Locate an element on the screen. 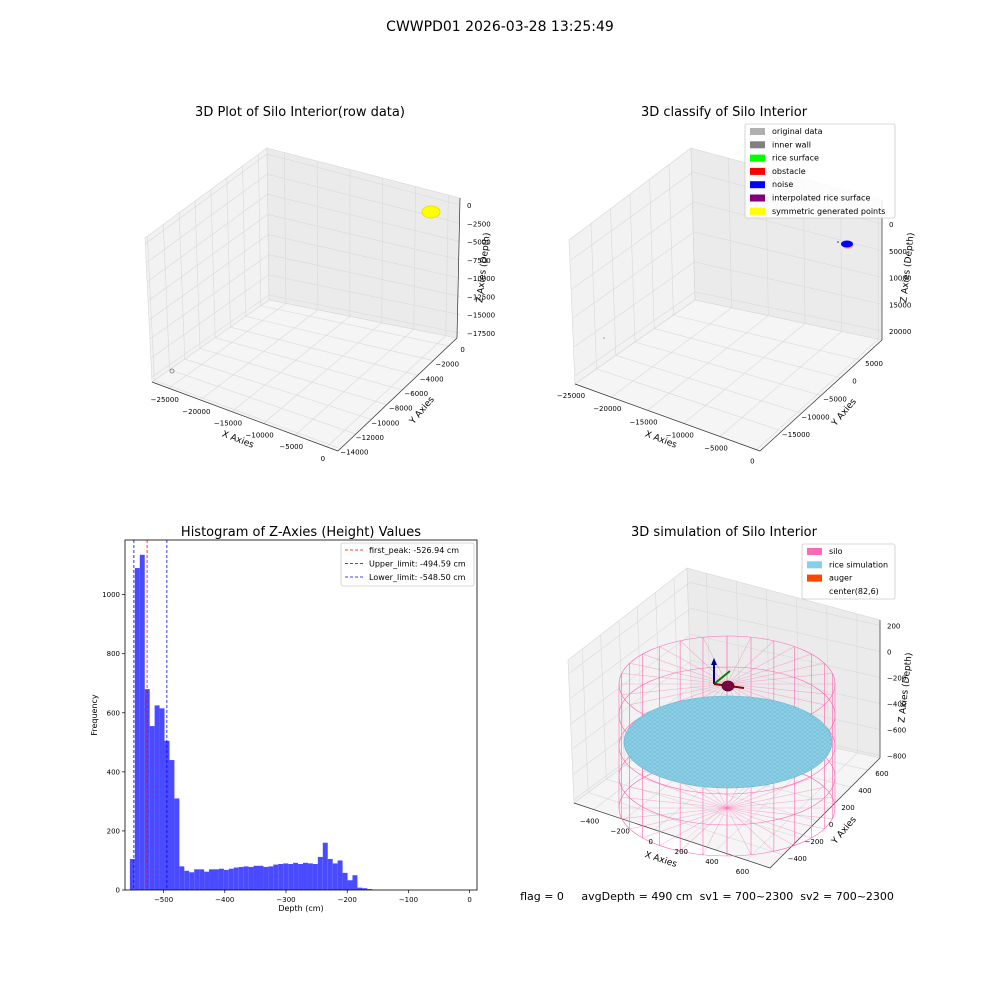 Image resolution: width=1000 pixels, height=1000 pixels. raw-3d-y-tick-label: −4000 is located at coordinates (432, 379).